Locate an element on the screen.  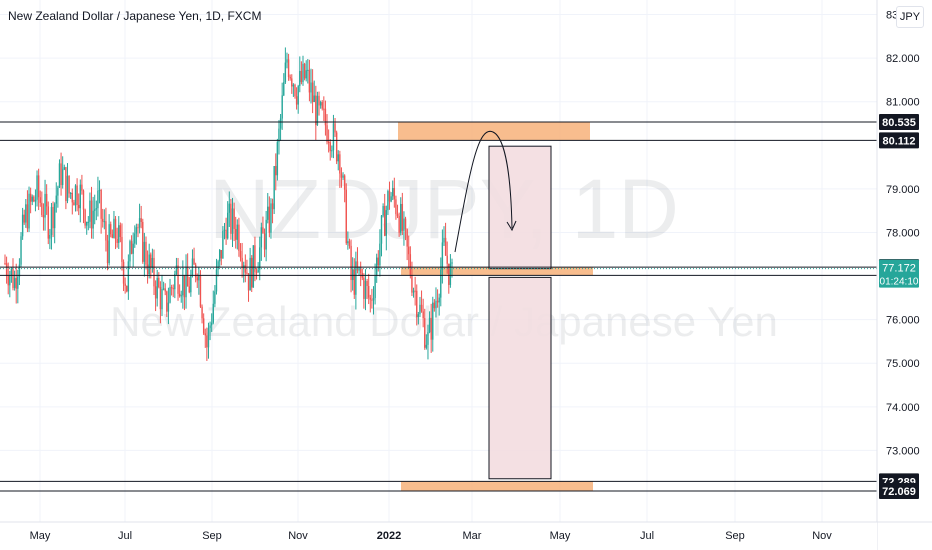
svg-text: 01:24:10 is located at coordinates (899, 282).